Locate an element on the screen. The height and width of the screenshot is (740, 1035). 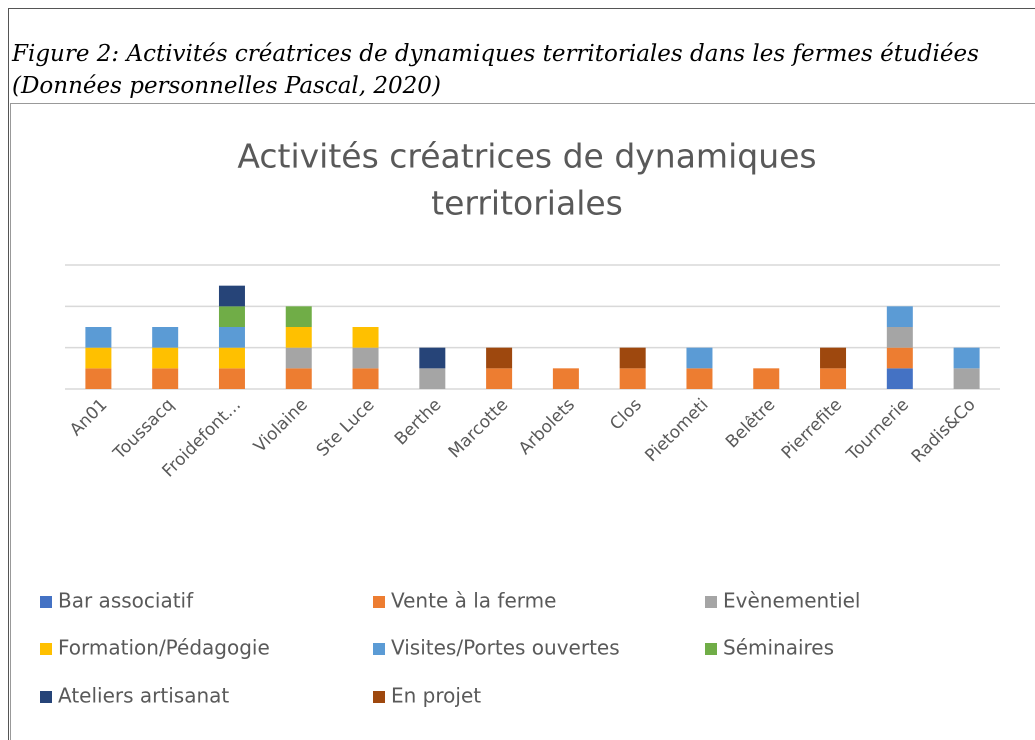
legend-label: Bar associatif is located at coordinates (126, 601).